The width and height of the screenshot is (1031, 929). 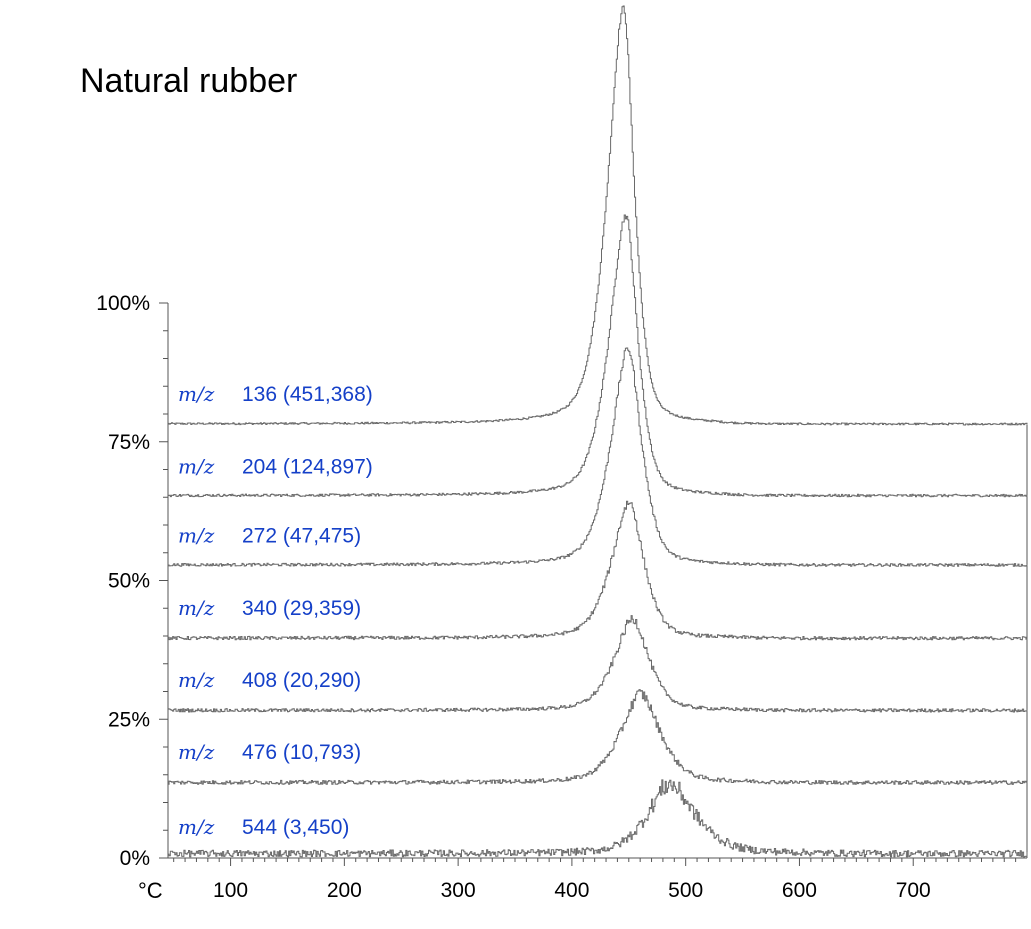 What do you see at coordinates (188, 81) in the screenshot?
I see `chart-title: Natural rubber` at bounding box center [188, 81].